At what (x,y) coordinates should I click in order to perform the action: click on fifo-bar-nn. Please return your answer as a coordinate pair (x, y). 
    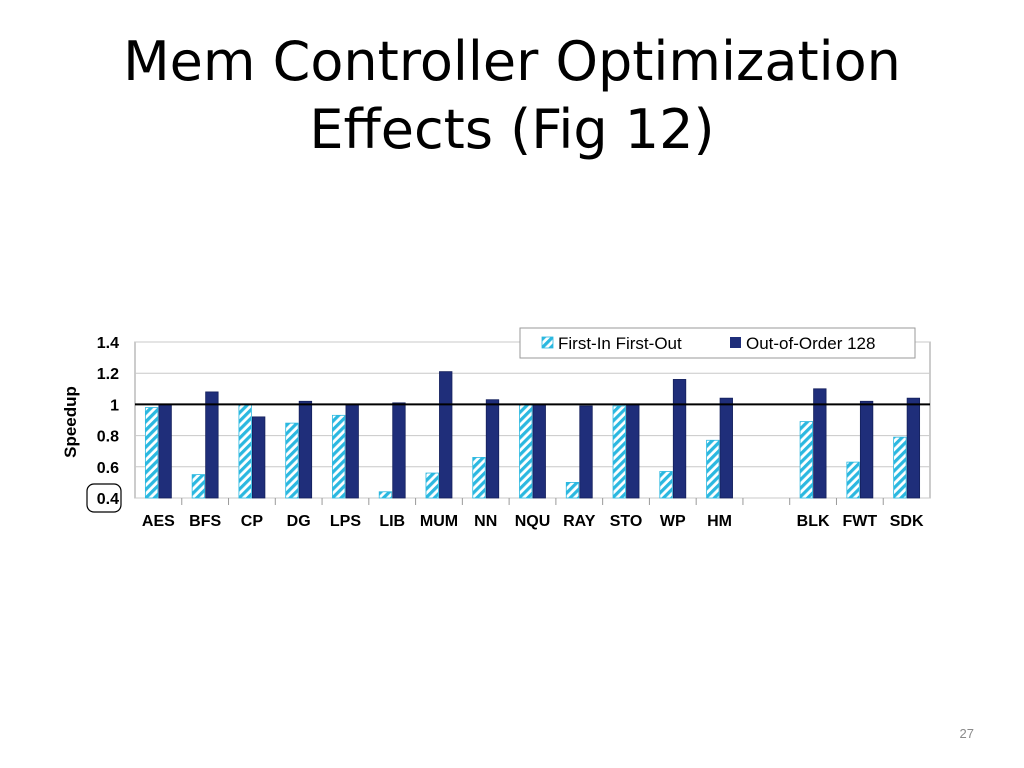
    Looking at the image, I should click on (479, 478).